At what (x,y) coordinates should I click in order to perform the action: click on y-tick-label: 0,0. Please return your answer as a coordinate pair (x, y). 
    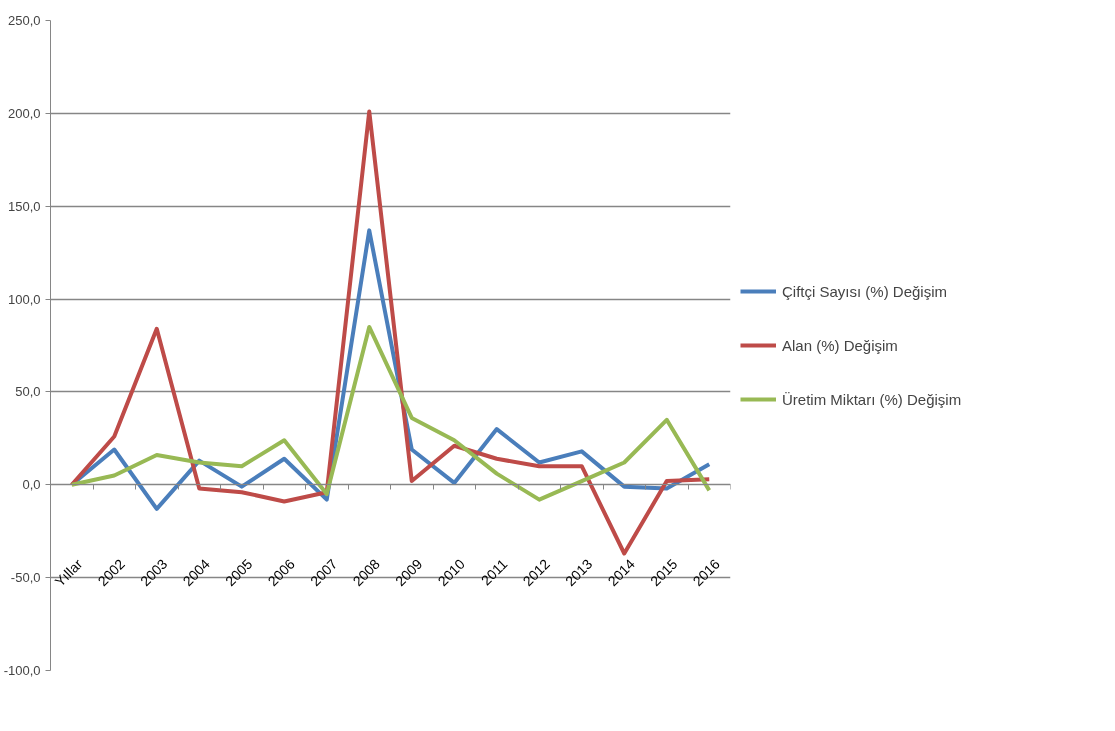
    Looking at the image, I should click on (31, 485).